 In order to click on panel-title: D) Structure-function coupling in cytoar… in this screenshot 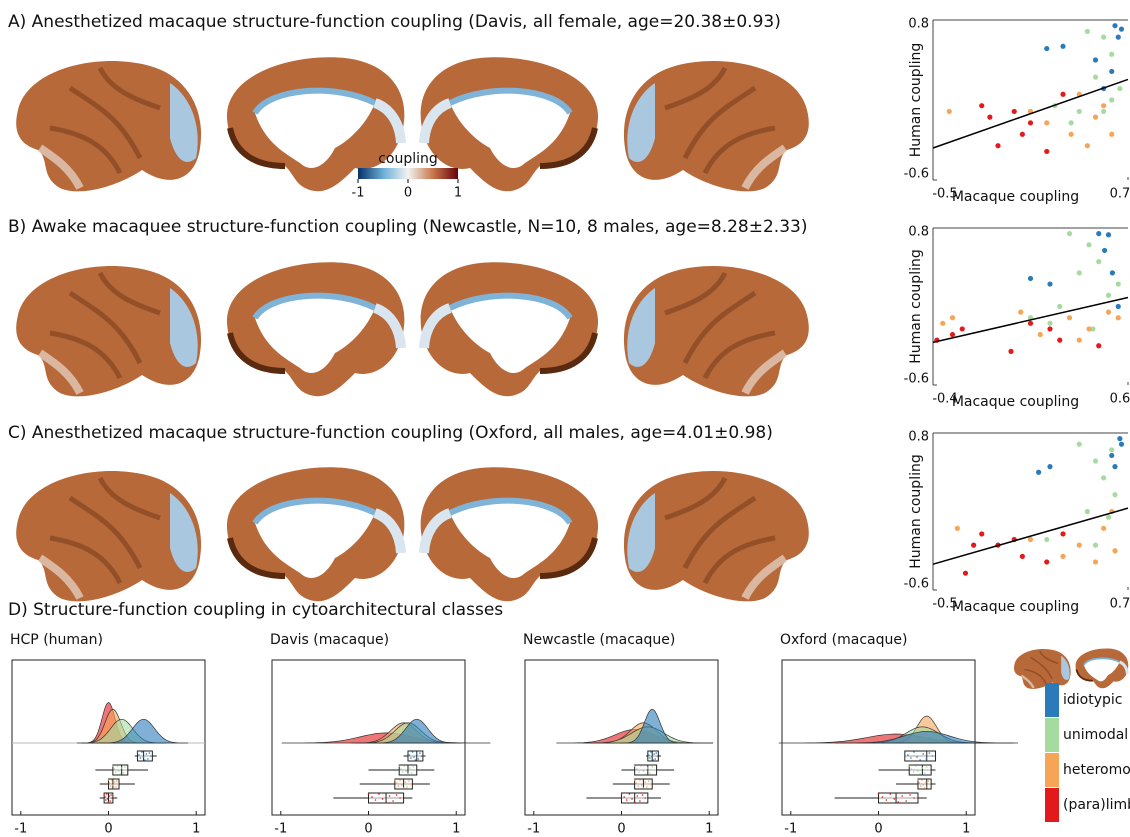, I will do `click(255, 610)`.